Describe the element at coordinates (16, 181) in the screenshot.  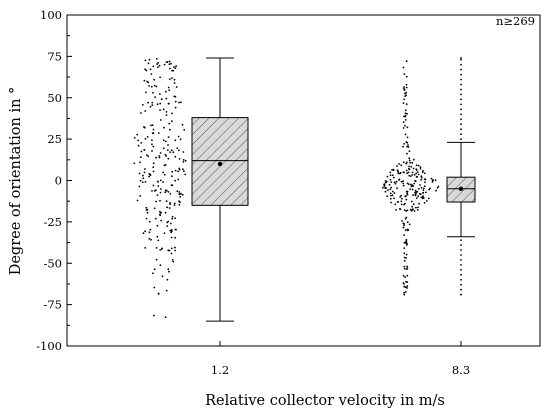
I see `y-axis-title: Degree of orientation in °` at that location.